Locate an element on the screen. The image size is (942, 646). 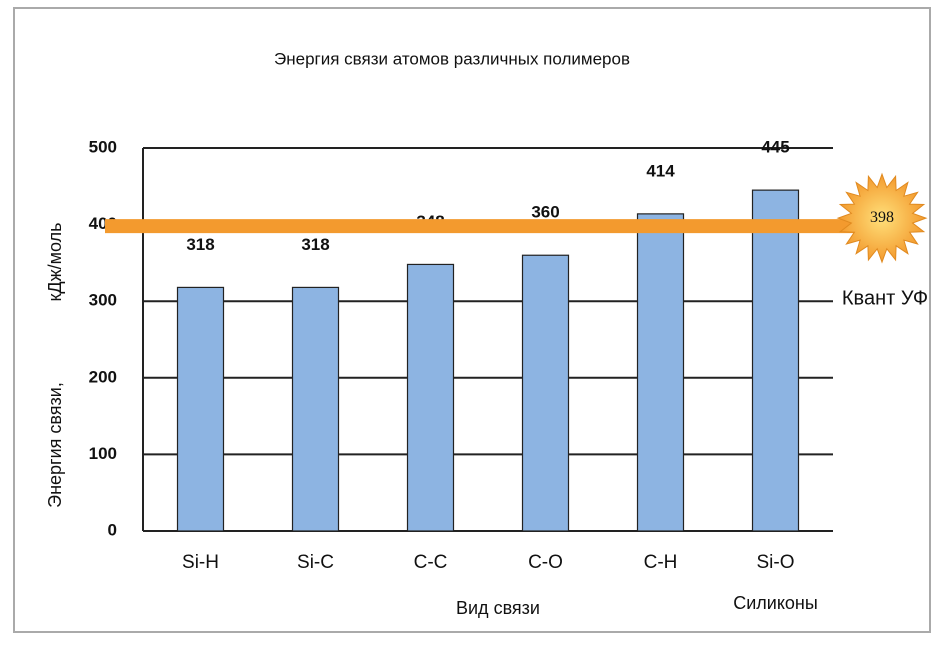
x-tick-label: Si-O is located at coordinates (776, 562).